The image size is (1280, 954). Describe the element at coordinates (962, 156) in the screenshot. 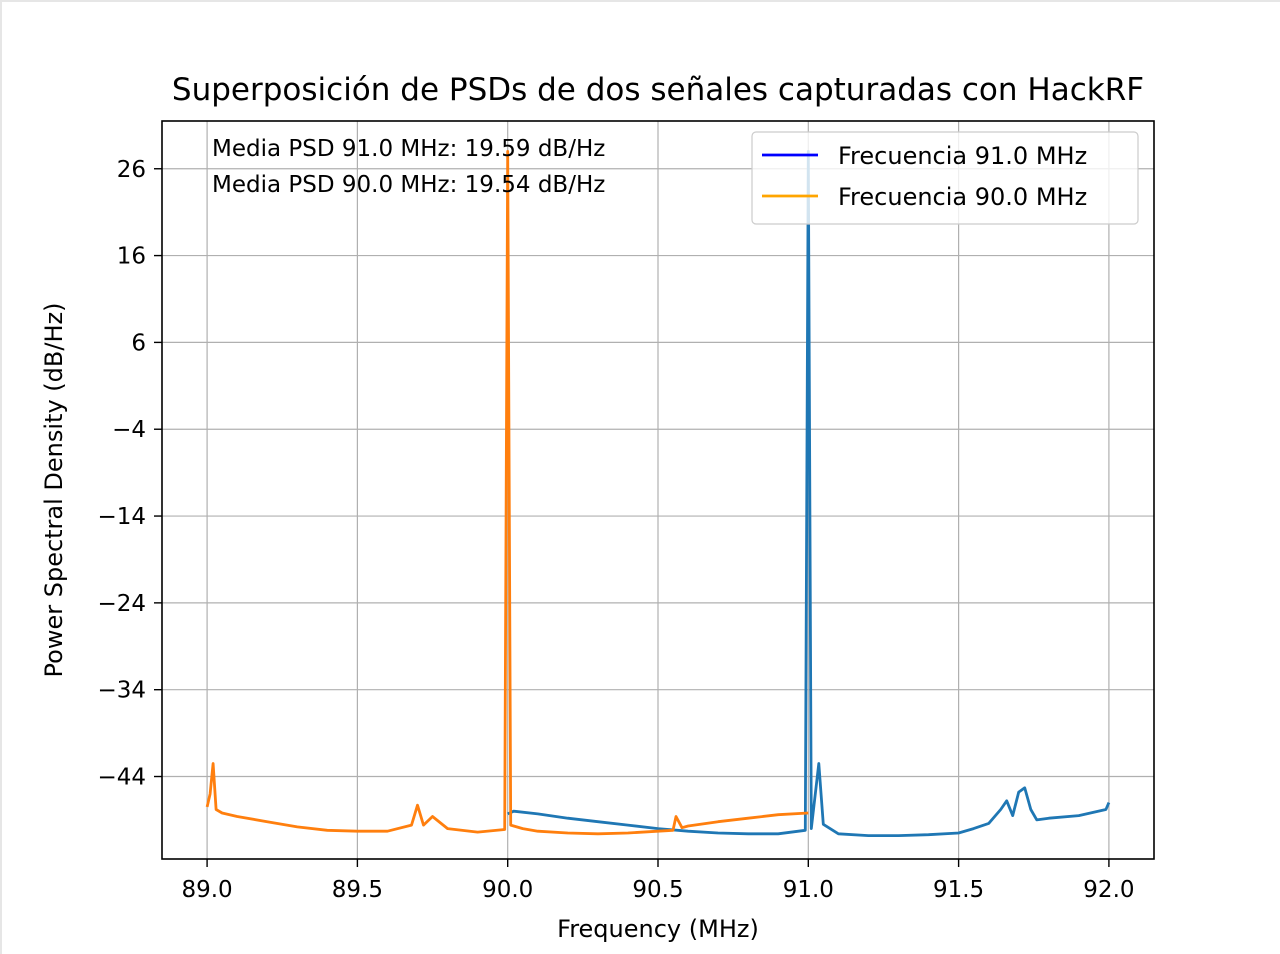

I see `legend-label-91: Frecuencia 91.0 MHz` at that location.